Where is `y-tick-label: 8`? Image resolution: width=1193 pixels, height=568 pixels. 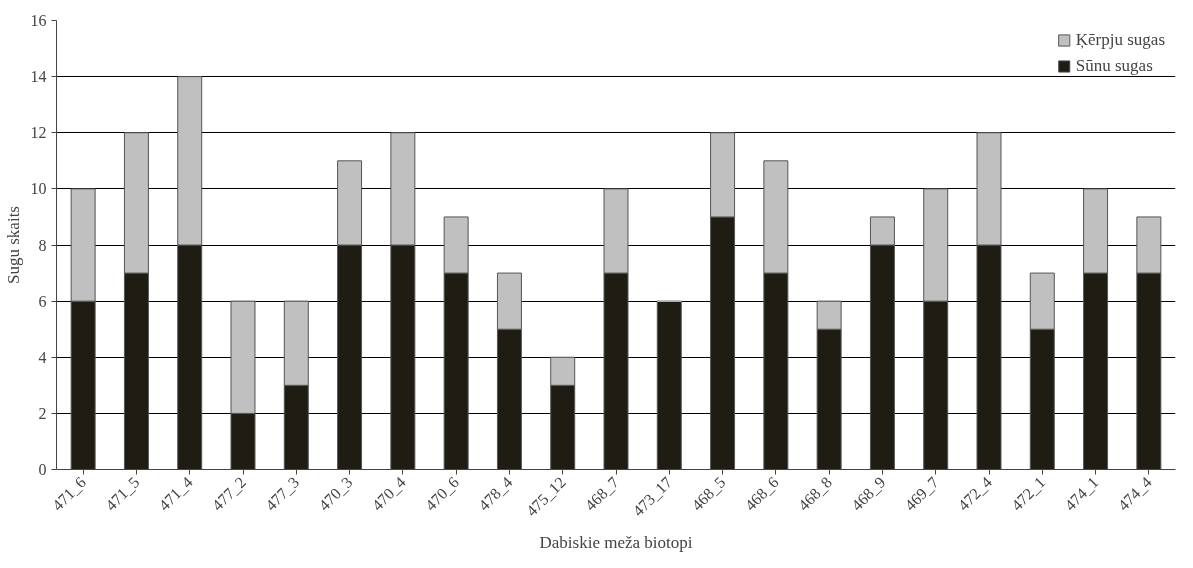
y-tick-label: 8 is located at coordinates (42, 245).